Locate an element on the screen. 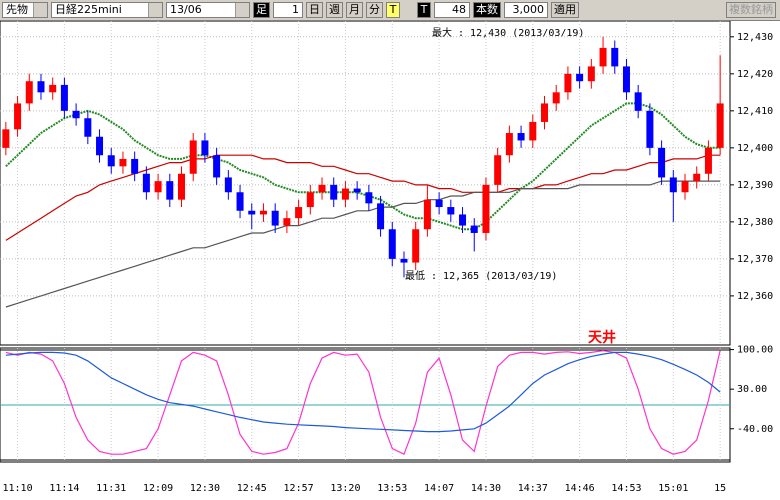 The image size is (780, 500). x-tick-label: 14:53 is located at coordinates (626, 488).